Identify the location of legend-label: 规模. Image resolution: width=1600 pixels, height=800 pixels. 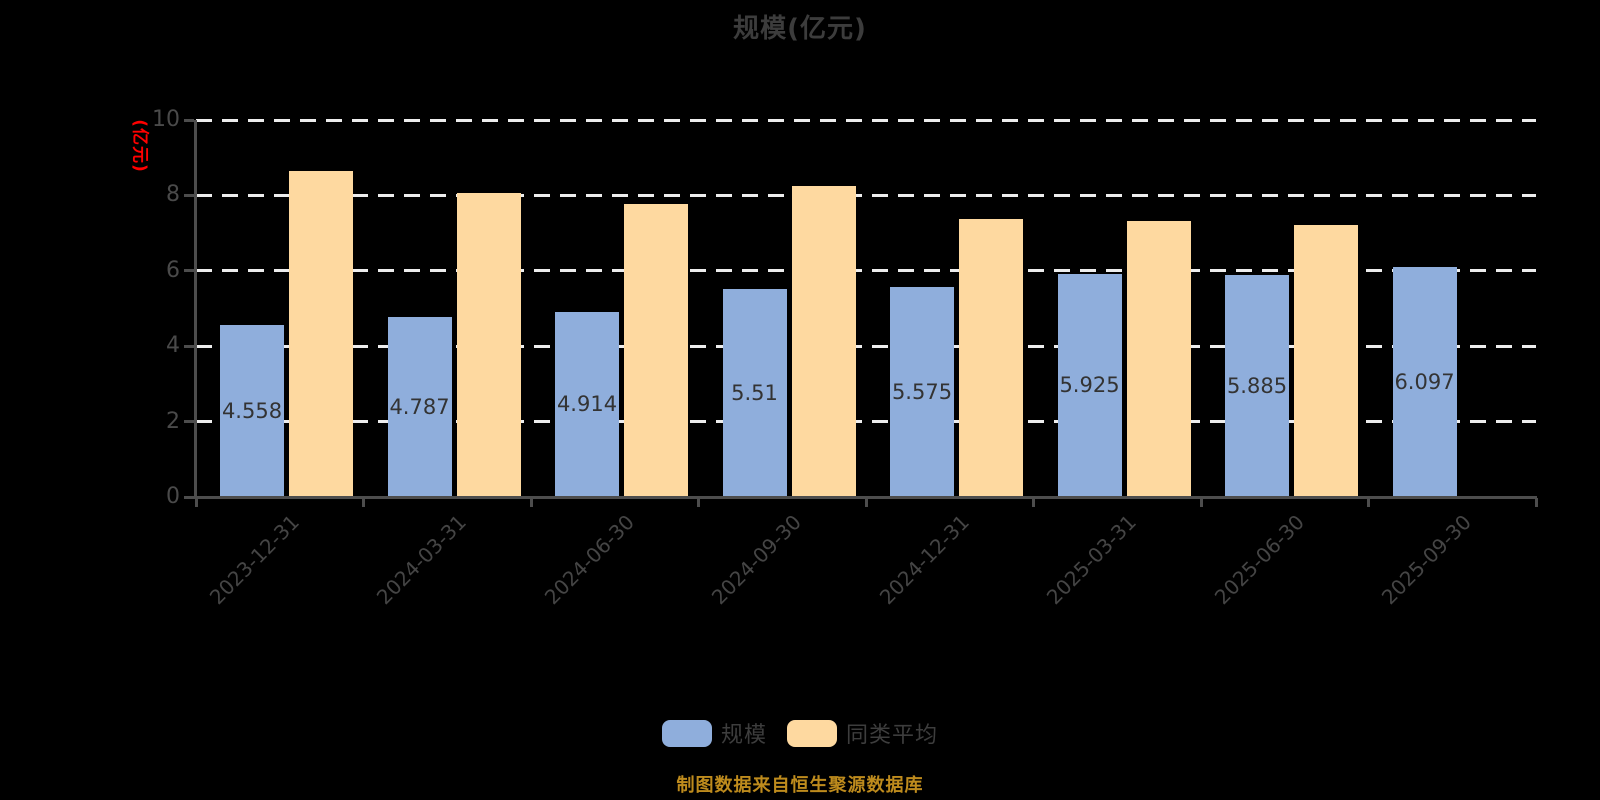
(743, 735).